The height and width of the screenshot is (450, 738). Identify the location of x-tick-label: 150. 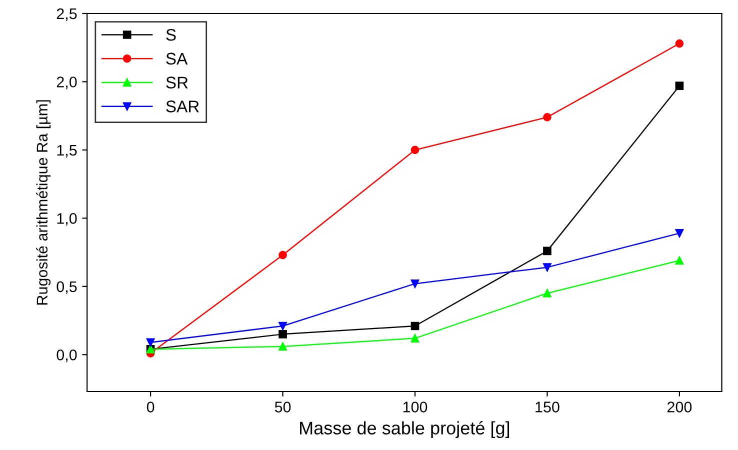
(548, 407).